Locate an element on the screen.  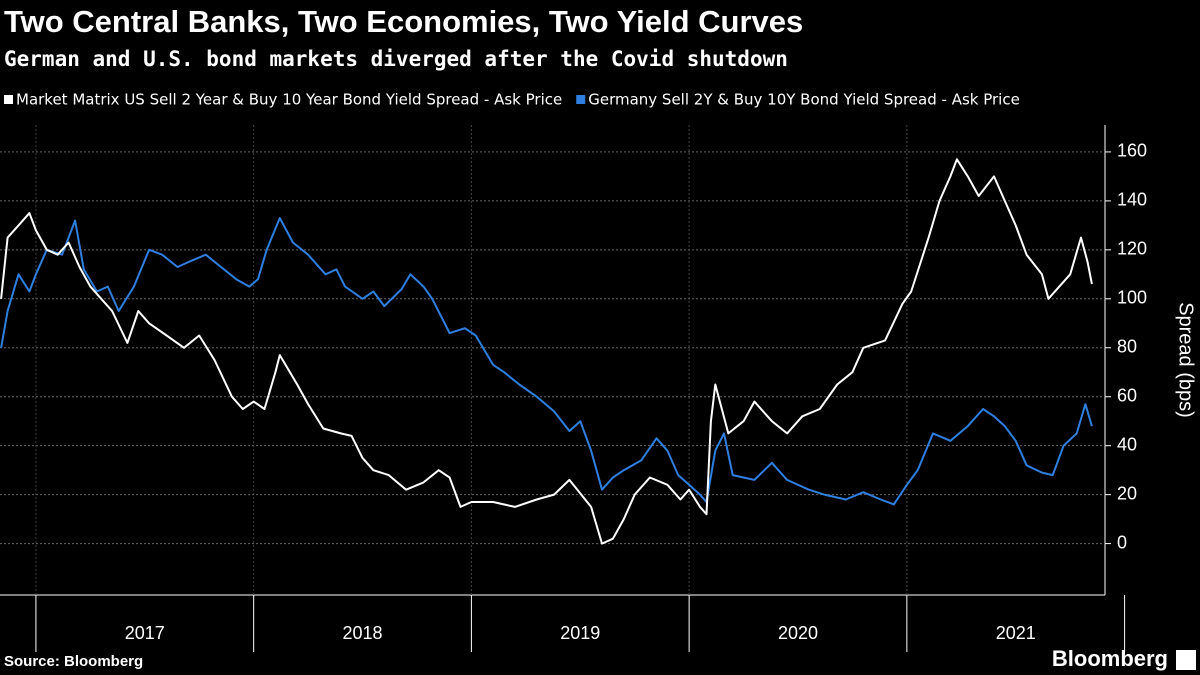
x-tick-label: 2019 is located at coordinates (580, 633).